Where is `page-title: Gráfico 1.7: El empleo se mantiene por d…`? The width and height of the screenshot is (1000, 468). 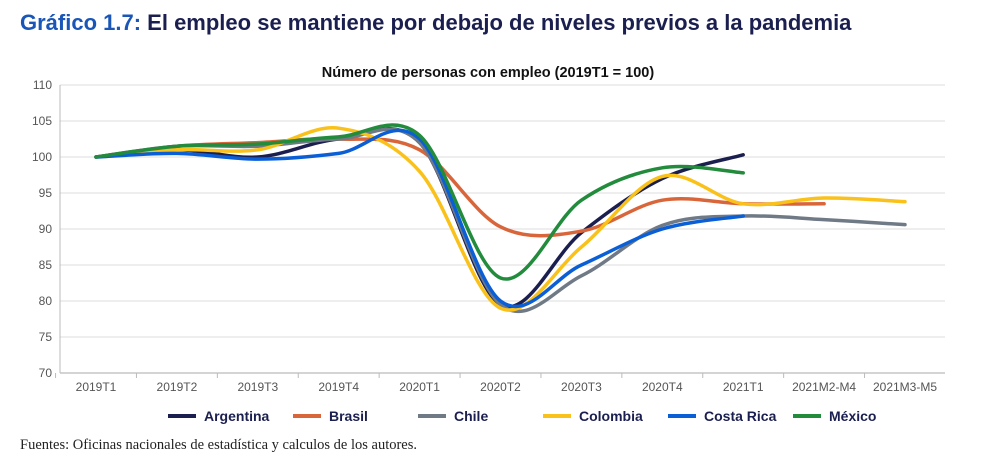 page-title: Gráfico 1.7: El empleo se mantiene por d… is located at coordinates (435, 23).